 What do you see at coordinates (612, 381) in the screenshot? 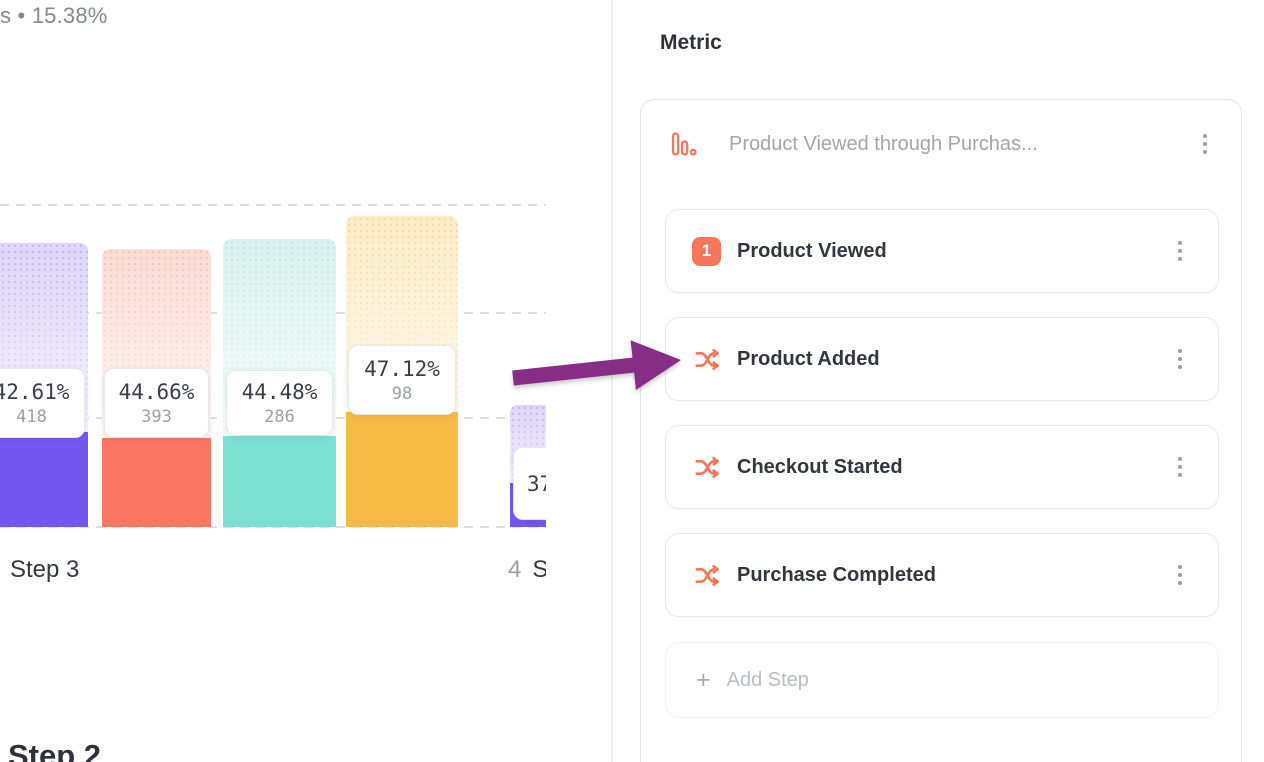
I see `panel-divider` at bounding box center [612, 381].